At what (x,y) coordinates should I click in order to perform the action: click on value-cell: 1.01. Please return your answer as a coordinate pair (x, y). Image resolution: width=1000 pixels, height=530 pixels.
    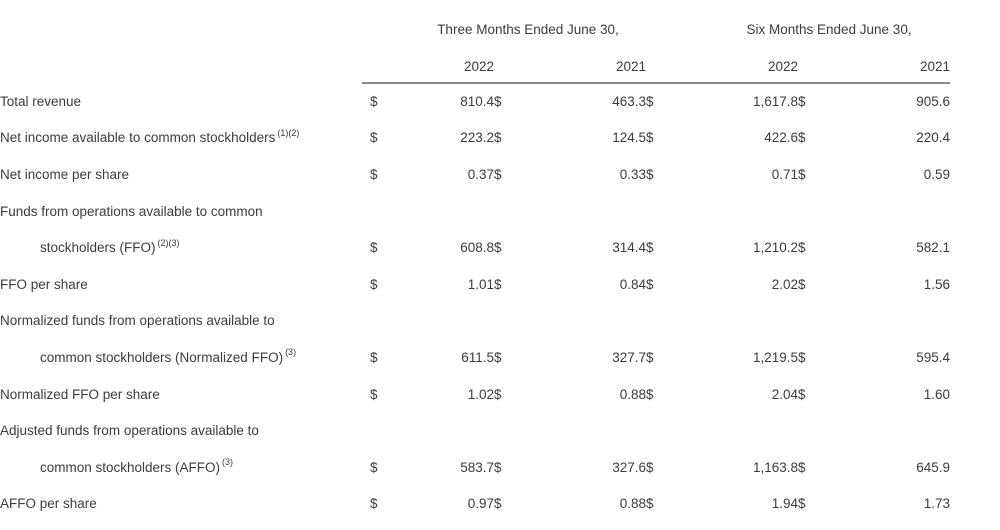
    Looking at the image, I should click on (480, 284).